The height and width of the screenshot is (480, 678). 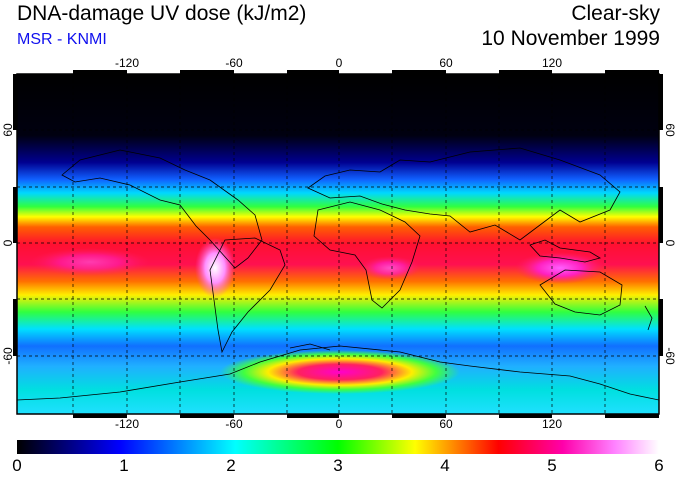 I want to click on lat-tick-left: 60, so click(x=8, y=130).